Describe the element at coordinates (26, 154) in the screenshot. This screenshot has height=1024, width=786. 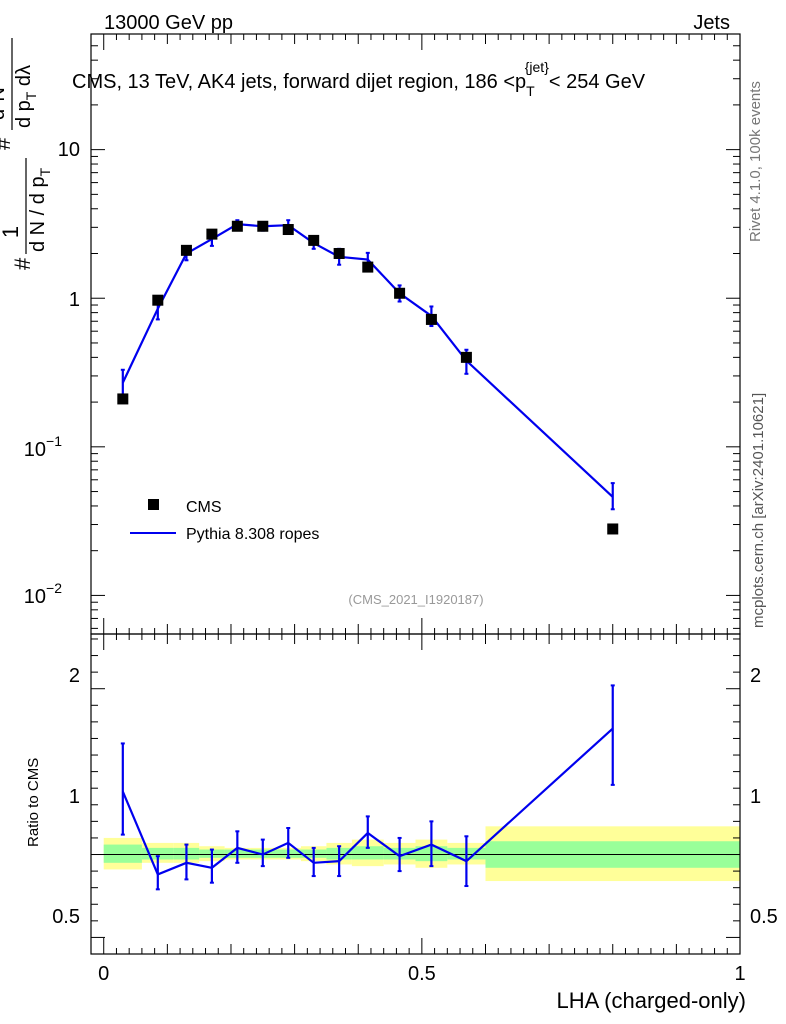
I see `main-ylabel: # 1 d N / d pT # d2N d pT dλ` at that location.